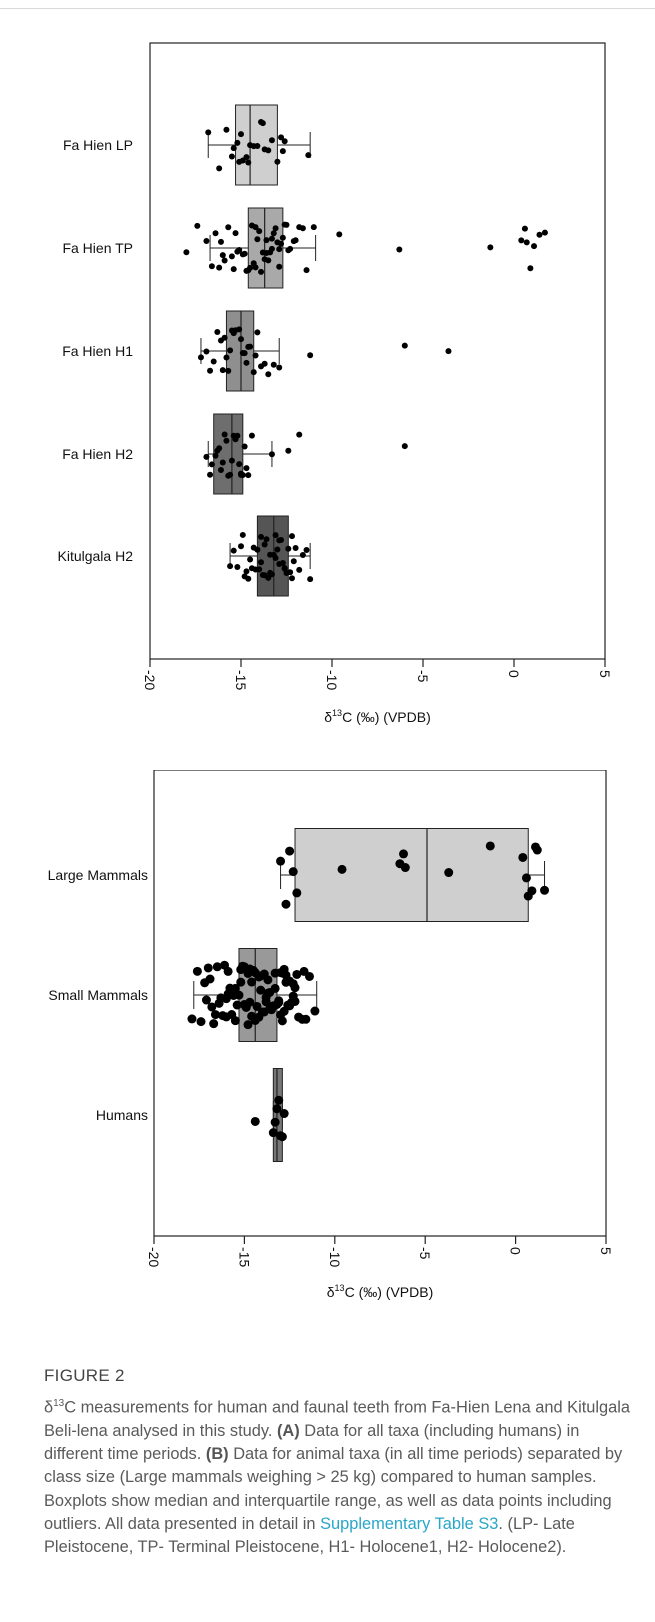  What do you see at coordinates (97, 454) in the screenshot?
I see `category-label: Fa Hien H2` at bounding box center [97, 454].